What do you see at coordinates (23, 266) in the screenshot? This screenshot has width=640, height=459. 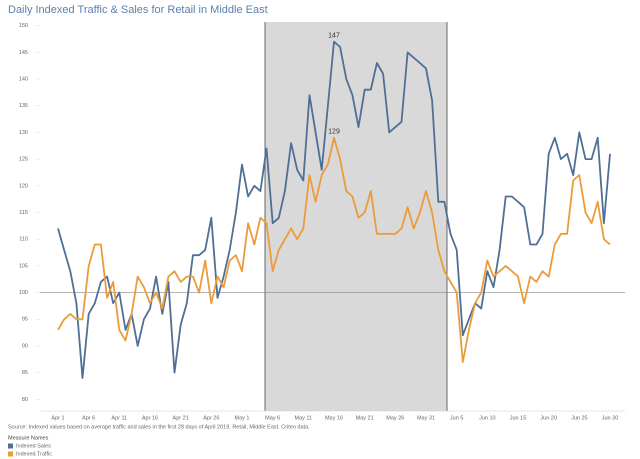 I see `y-tick-label: 105` at bounding box center [23, 266].